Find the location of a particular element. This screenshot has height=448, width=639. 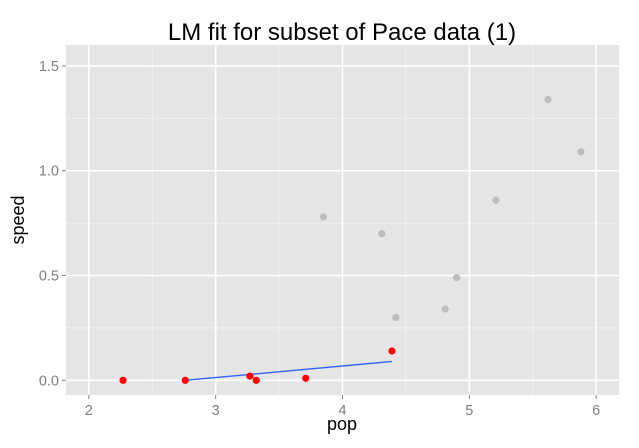

x-tick-label: 3 is located at coordinates (216, 411).